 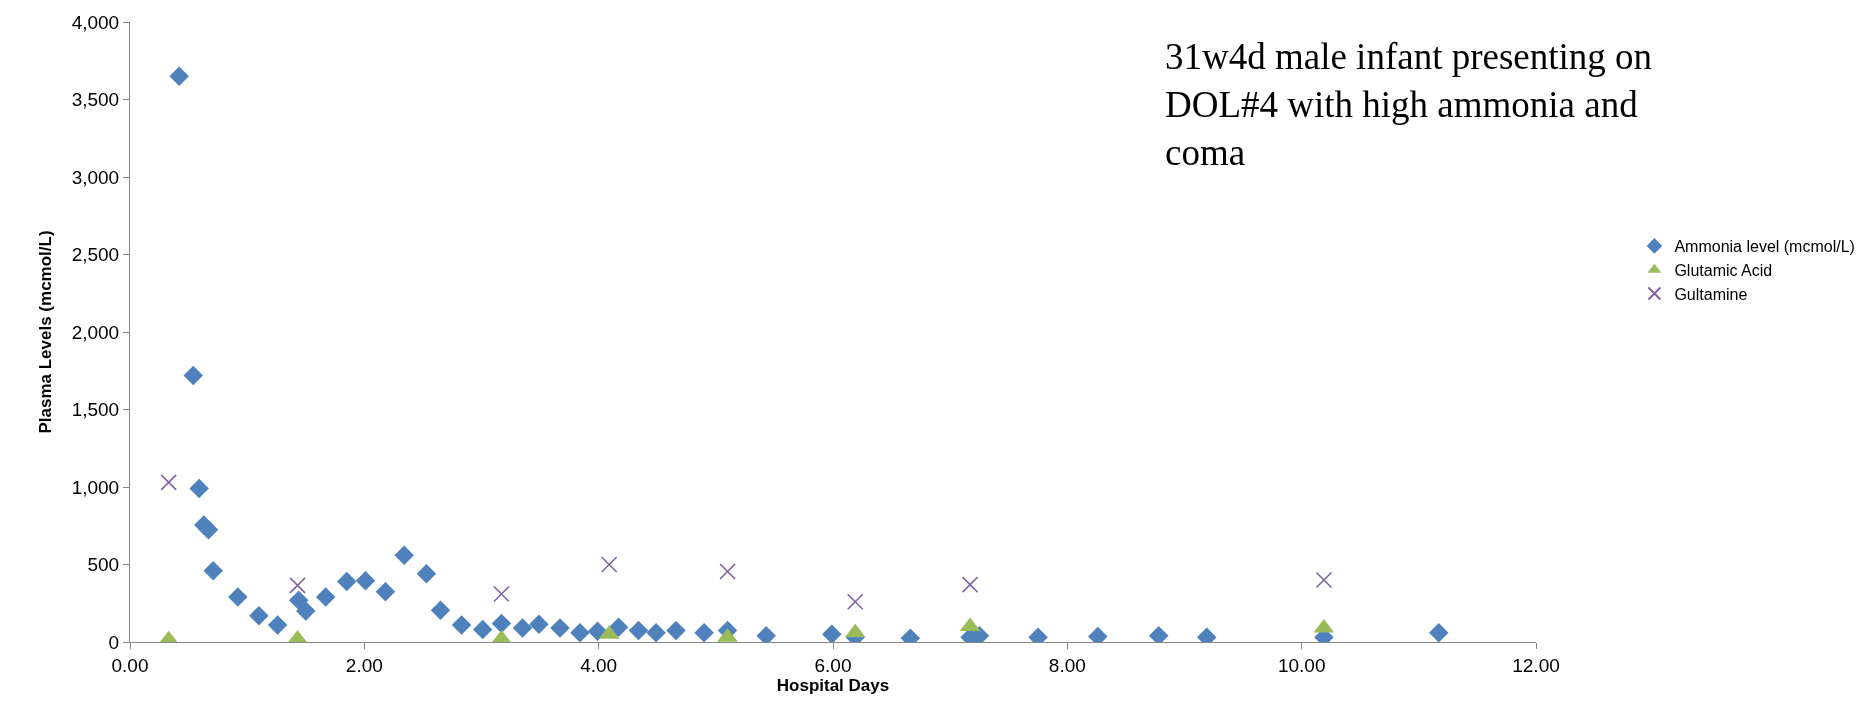 I want to click on x-tick-label: 10.00, so click(x=1301, y=665).